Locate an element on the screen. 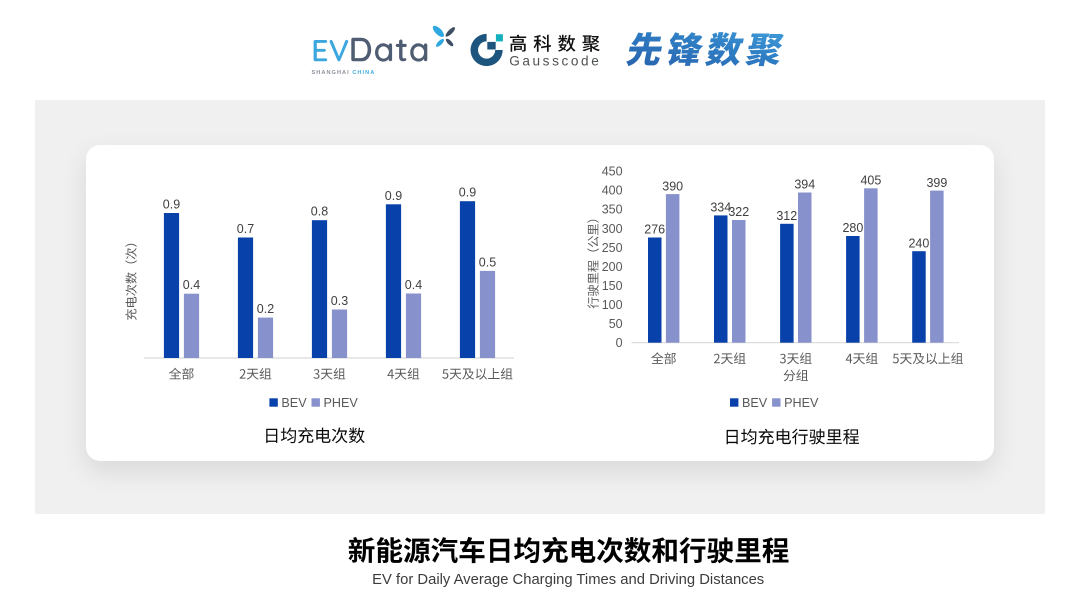 The height and width of the screenshot is (608, 1080). svg-text: 405 is located at coordinates (870, 181).